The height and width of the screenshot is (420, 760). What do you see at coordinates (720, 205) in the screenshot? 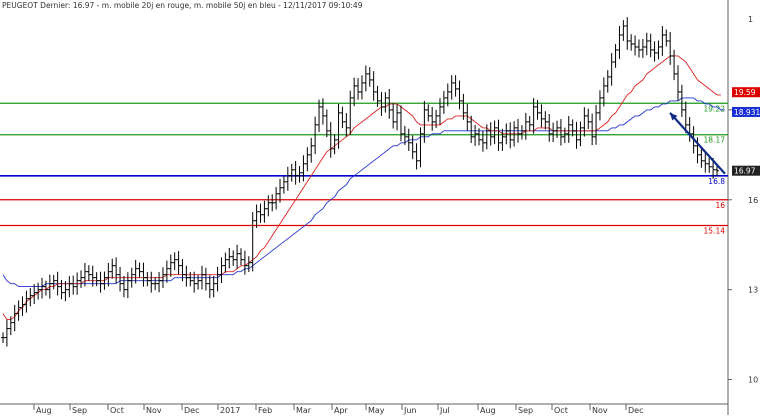
I see `level-label: 16` at bounding box center [720, 205].